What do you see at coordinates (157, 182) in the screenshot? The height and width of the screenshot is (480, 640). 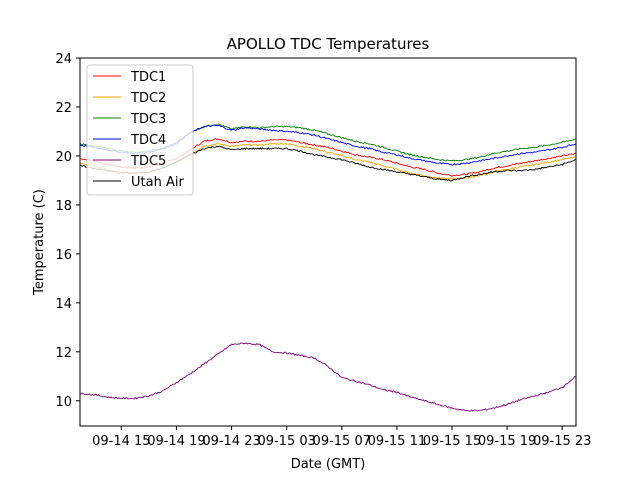 I see `legend-label: Utah Air` at bounding box center [157, 182].